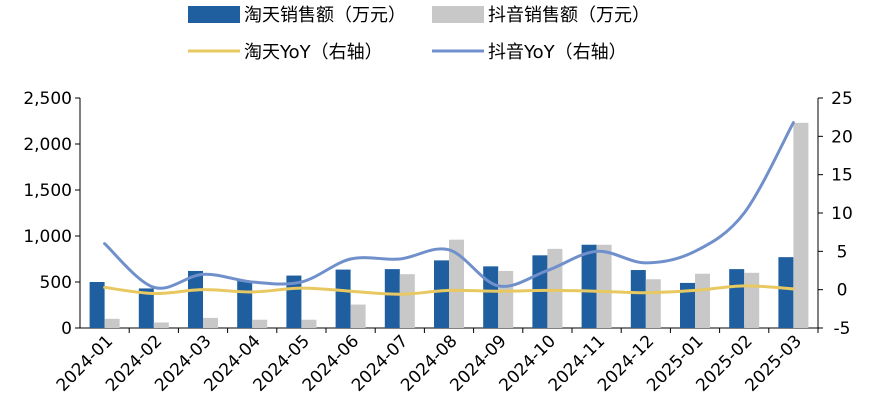  What do you see at coordinates (47, 145) in the screenshot?
I see `left-tick-label: 2,000` at bounding box center [47, 145].